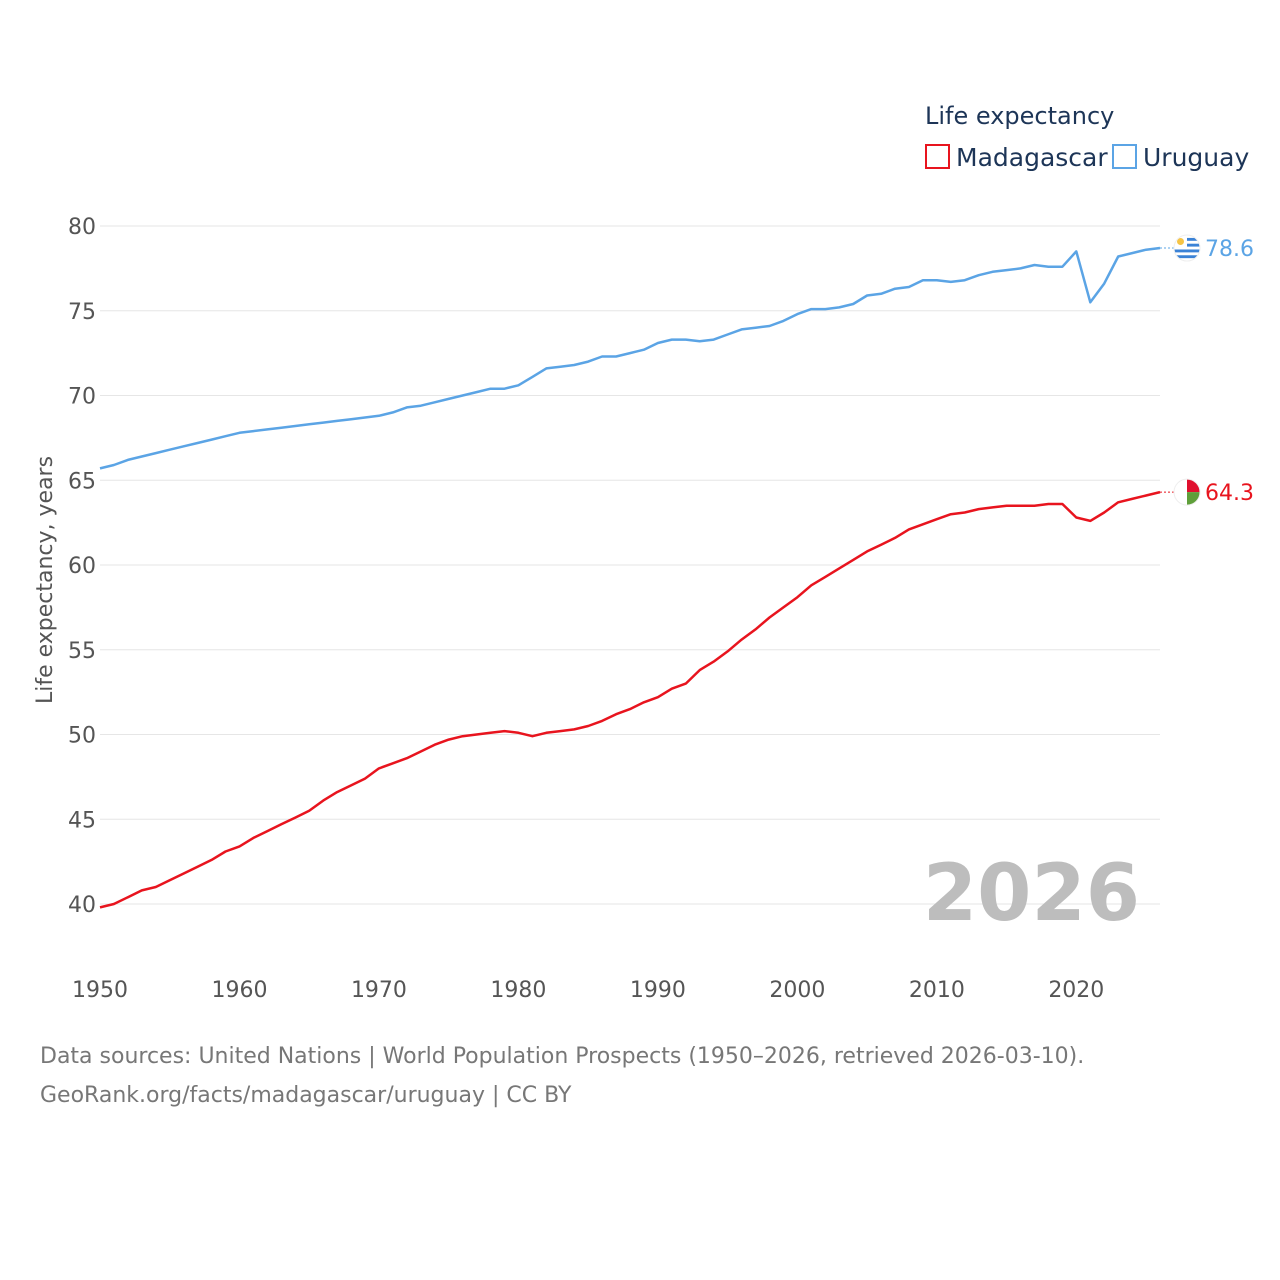  What do you see at coordinates (1019, 116) in the screenshot?
I see `legend-title: Life expectancy` at bounding box center [1019, 116].